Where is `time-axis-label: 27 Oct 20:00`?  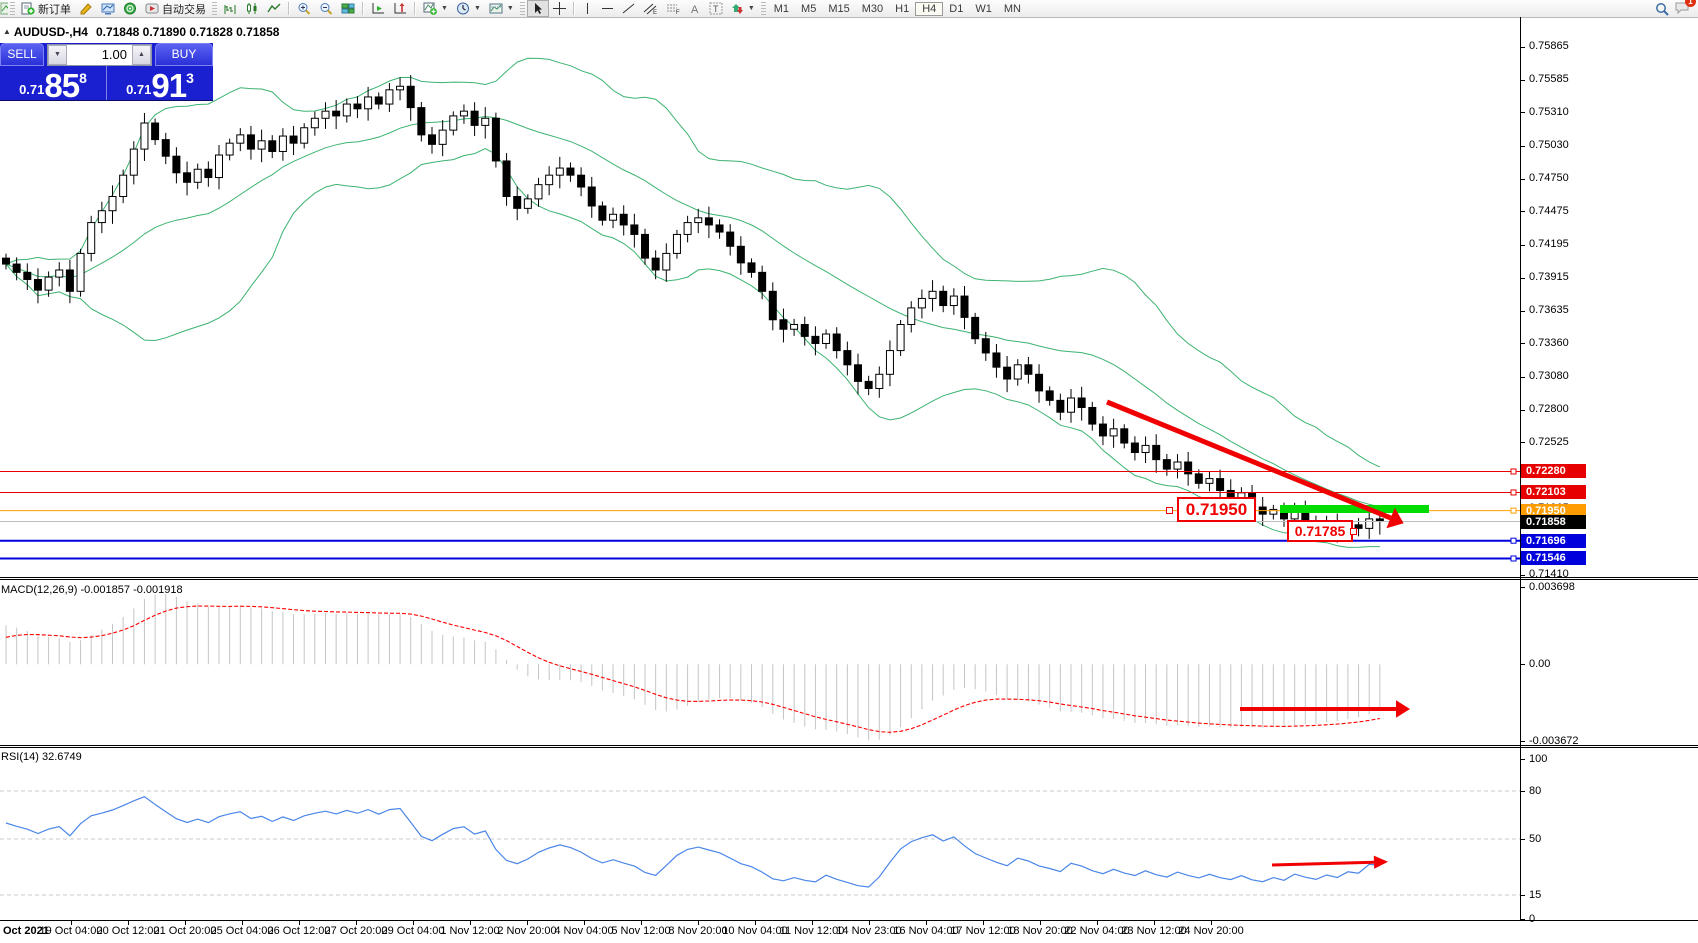
time-axis-label: 27 Oct 20:00 is located at coordinates (356, 931).